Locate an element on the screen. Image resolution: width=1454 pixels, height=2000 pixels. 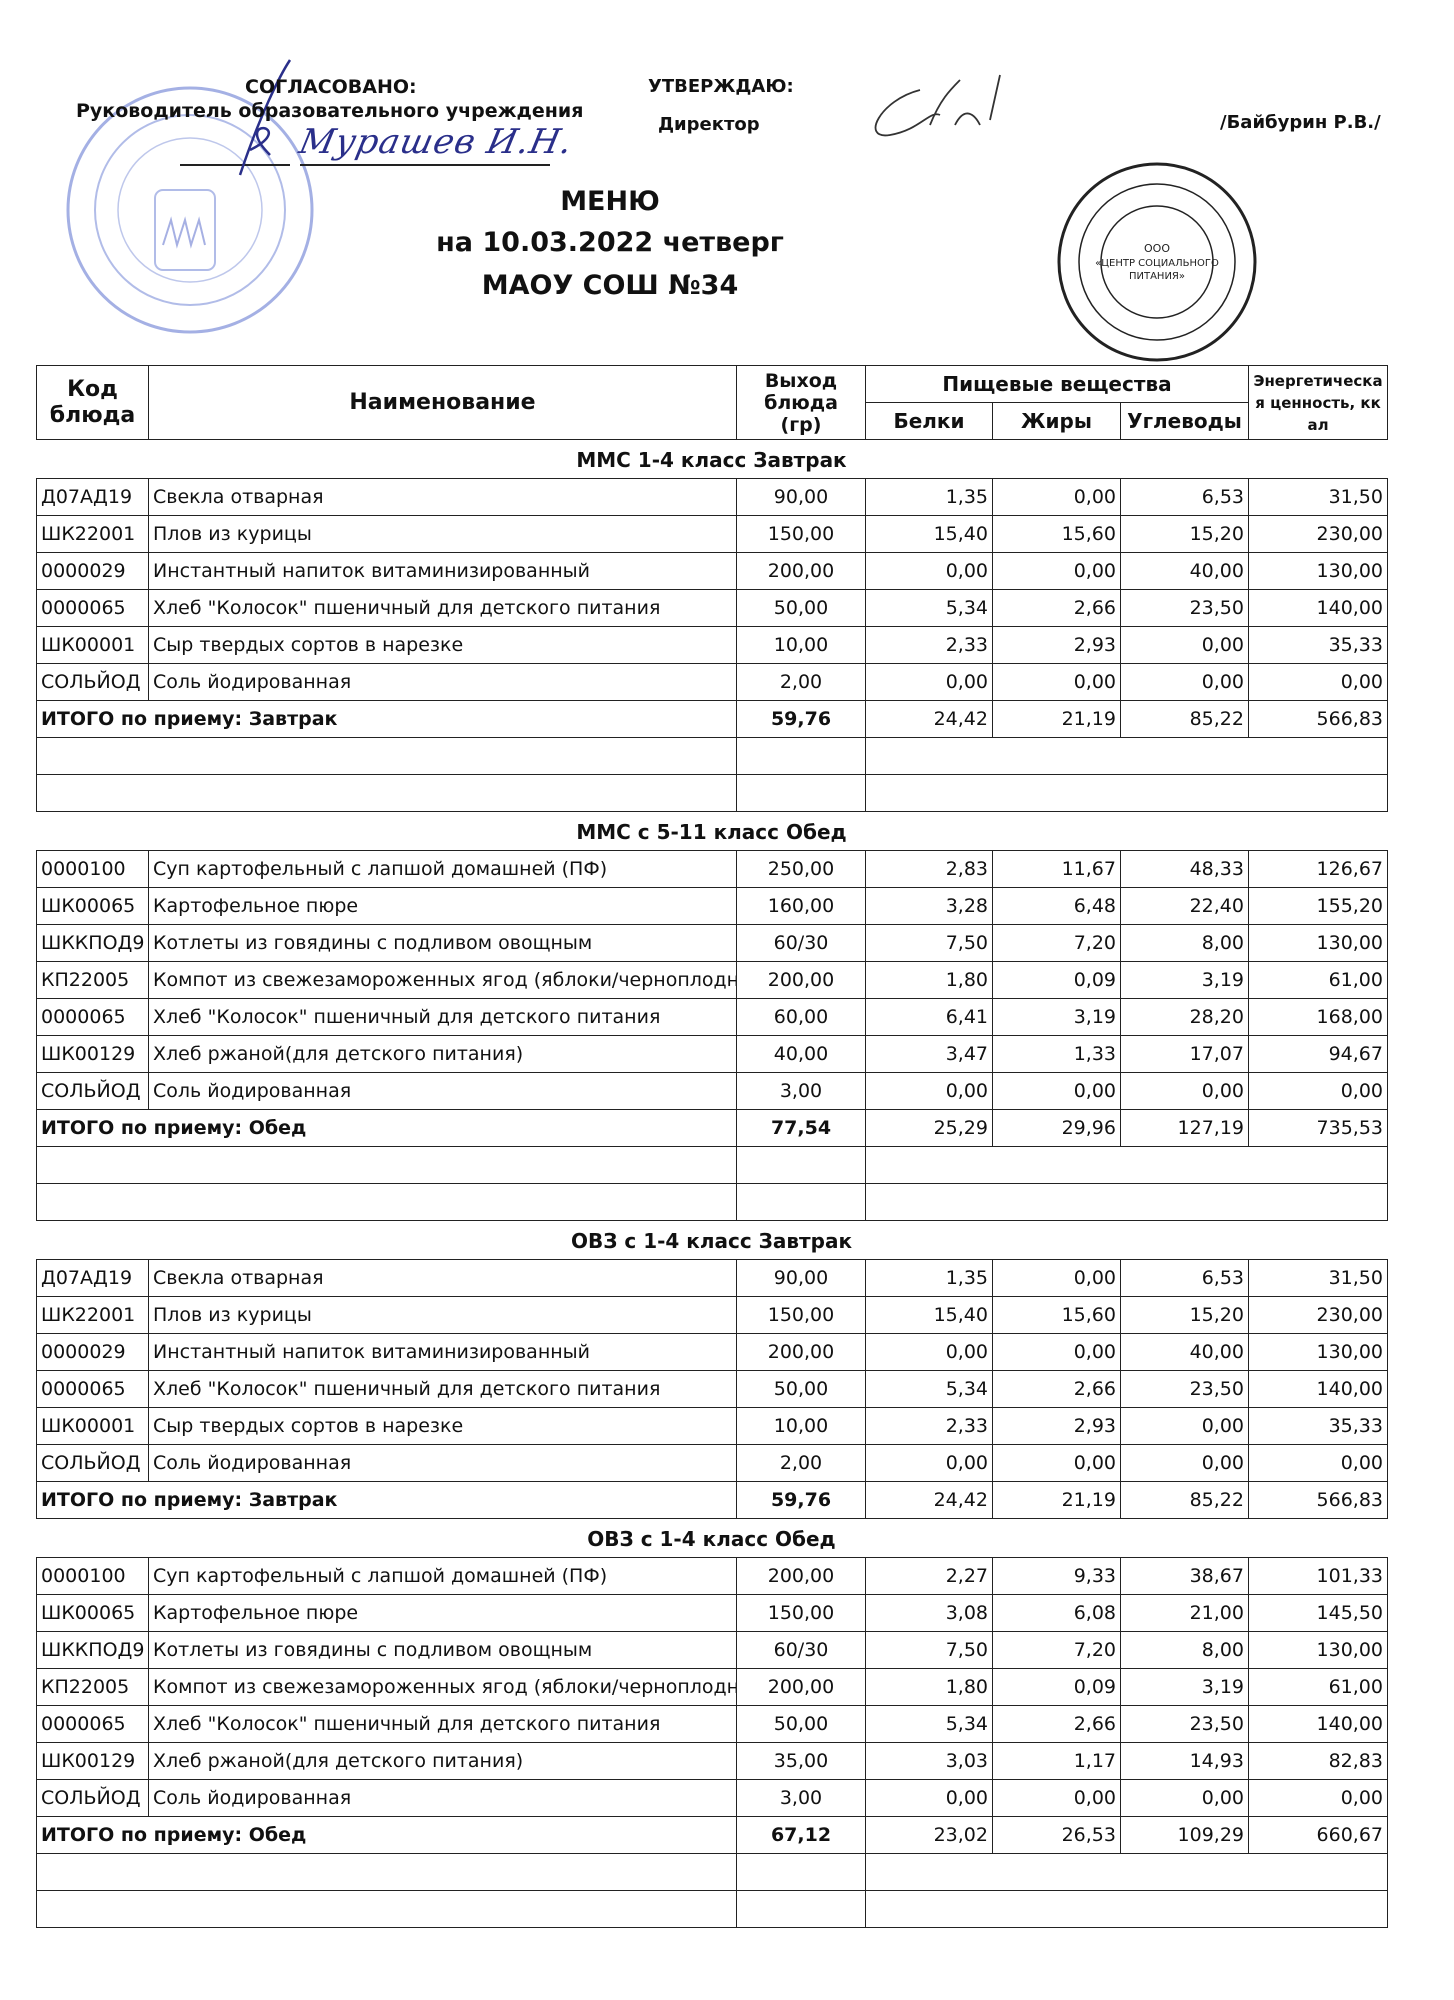
fat-cell: 2,66 is located at coordinates (1056, 608).